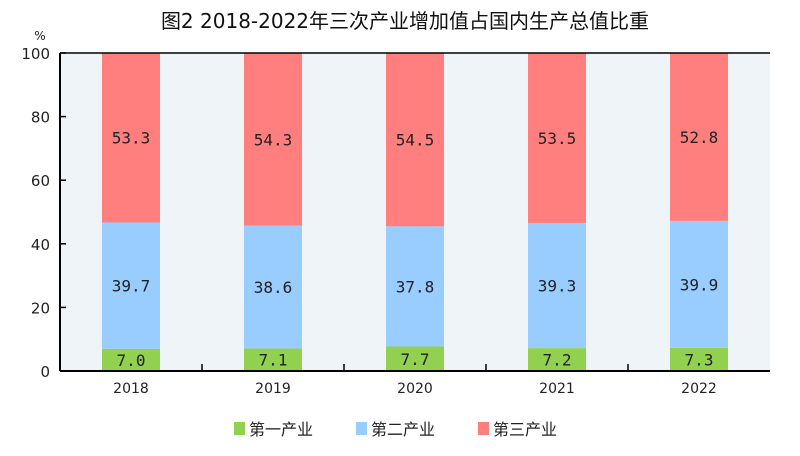  Describe the element at coordinates (405, 21) in the screenshot. I see `chart-title: 图2 2018-2022年三次产业增加值占国内生产总值比重` at that location.